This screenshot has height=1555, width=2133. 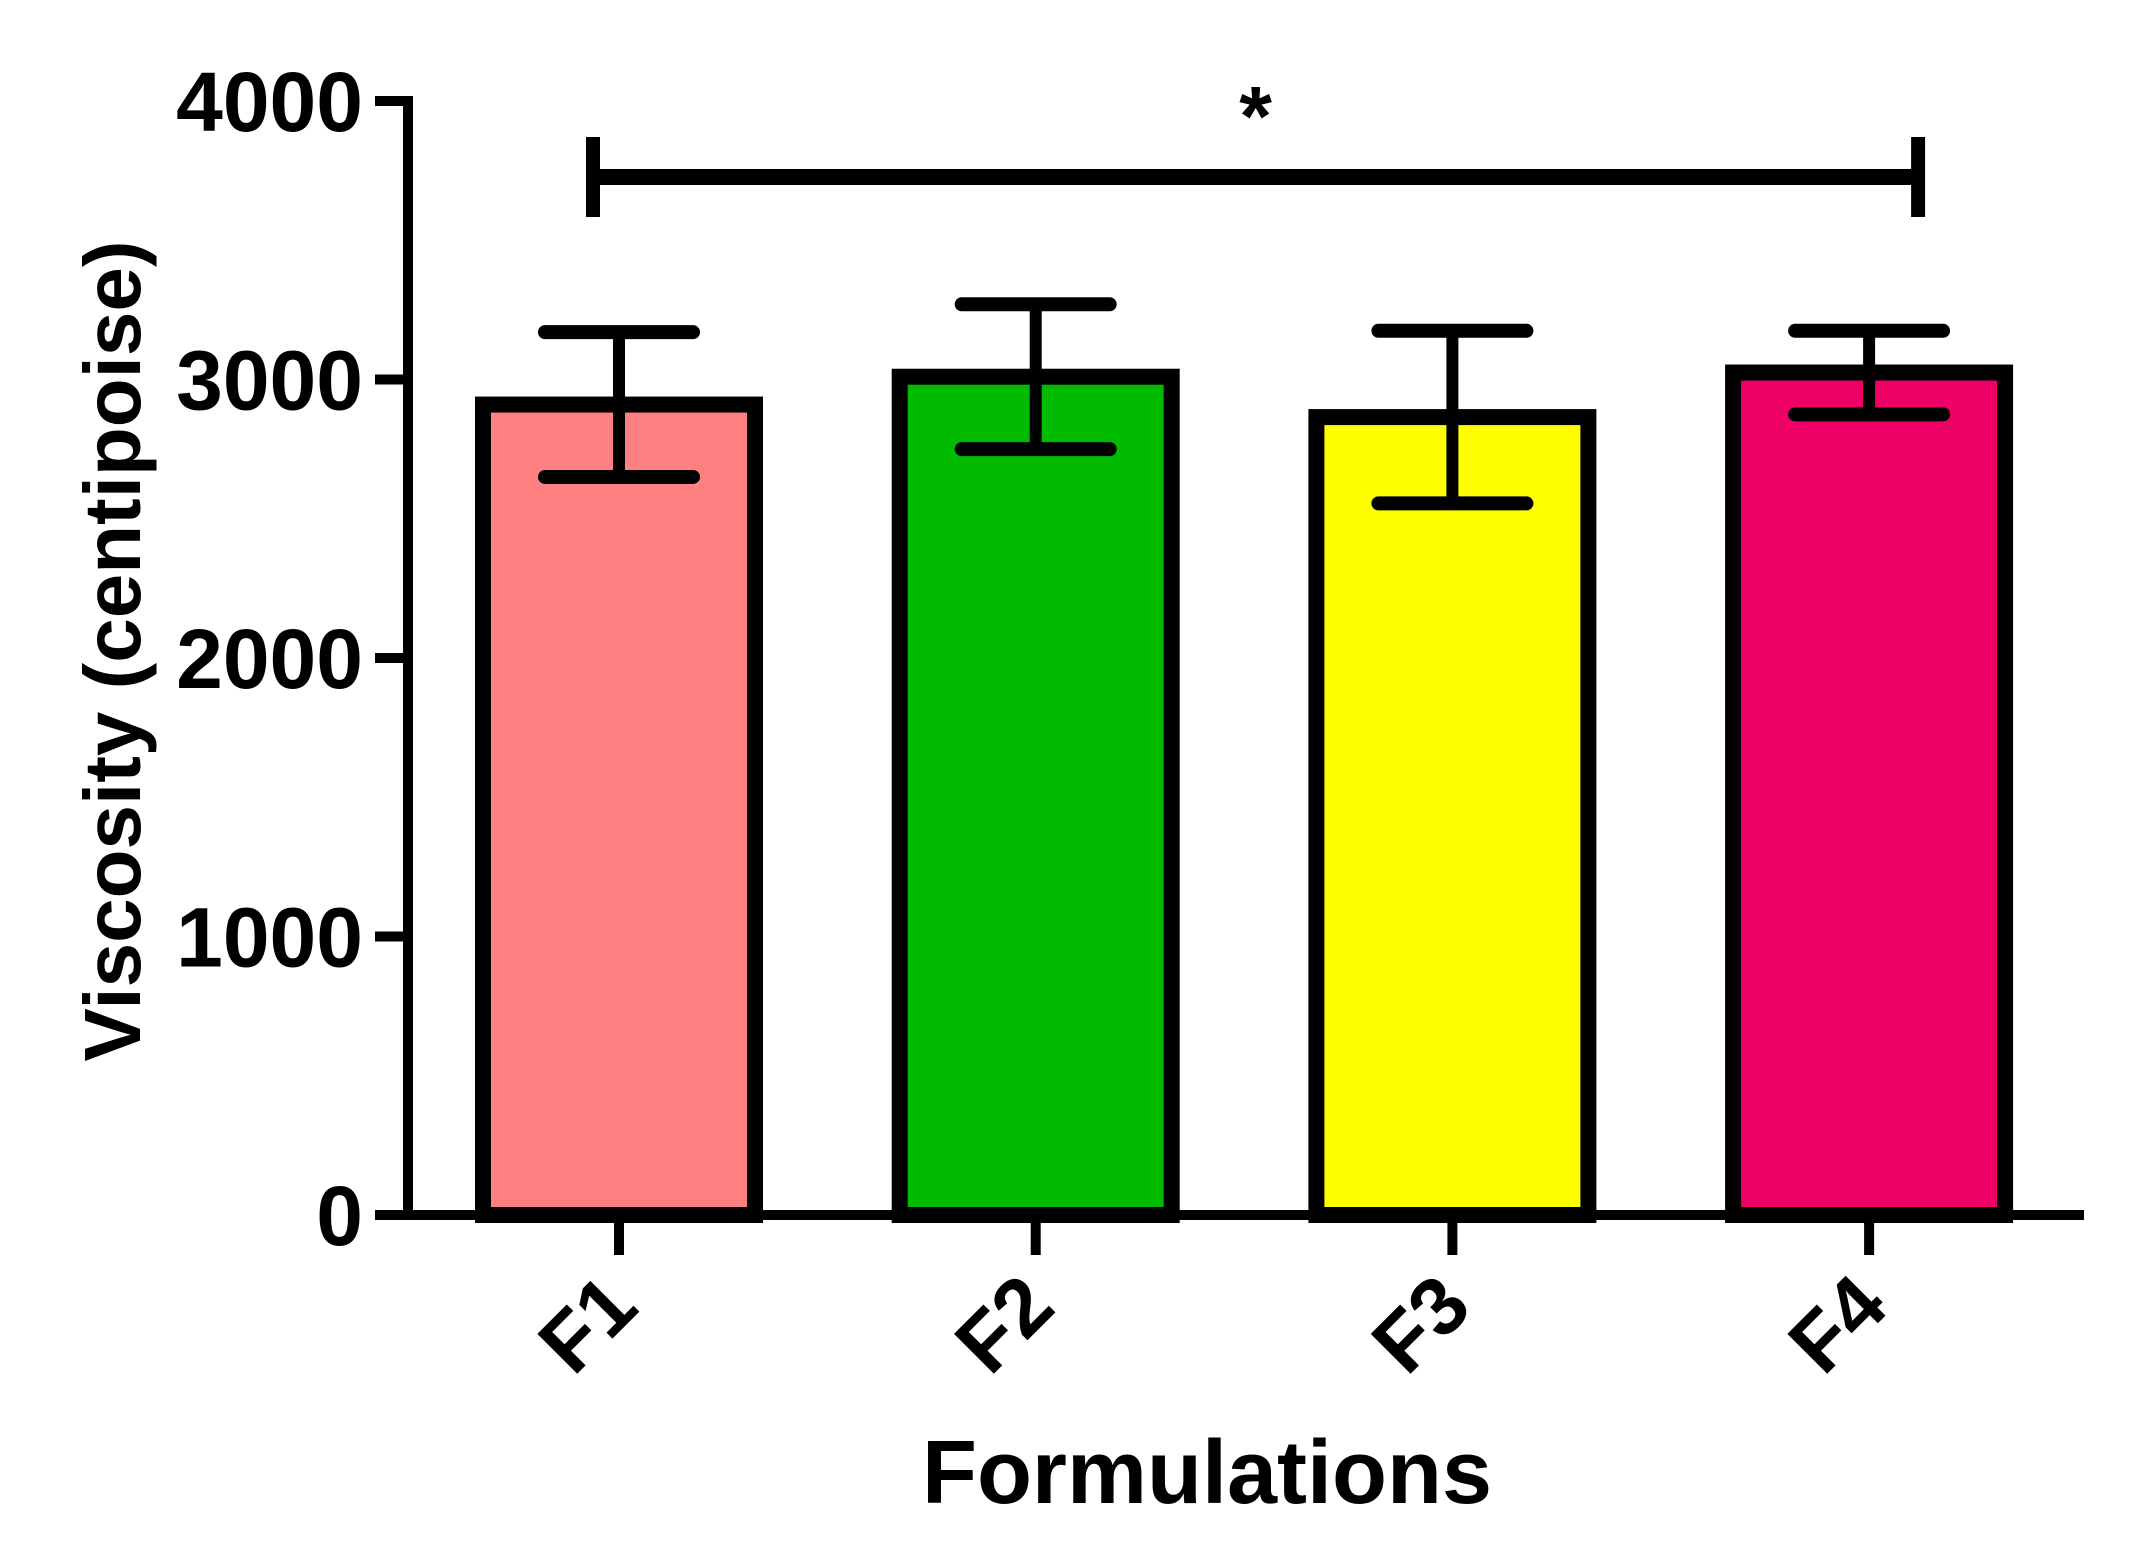 What do you see at coordinates (1838, 1324) in the screenshot?
I see `x-tick-label-f4: F4` at bounding box center [1838, 1324].